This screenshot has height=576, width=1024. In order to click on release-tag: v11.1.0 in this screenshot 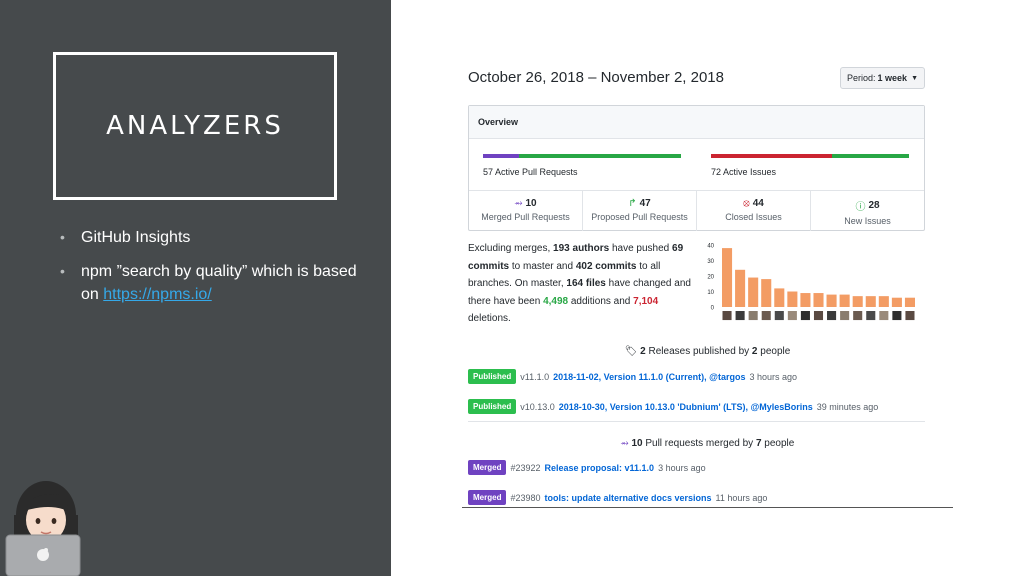, I will do `click(535, 376)`.